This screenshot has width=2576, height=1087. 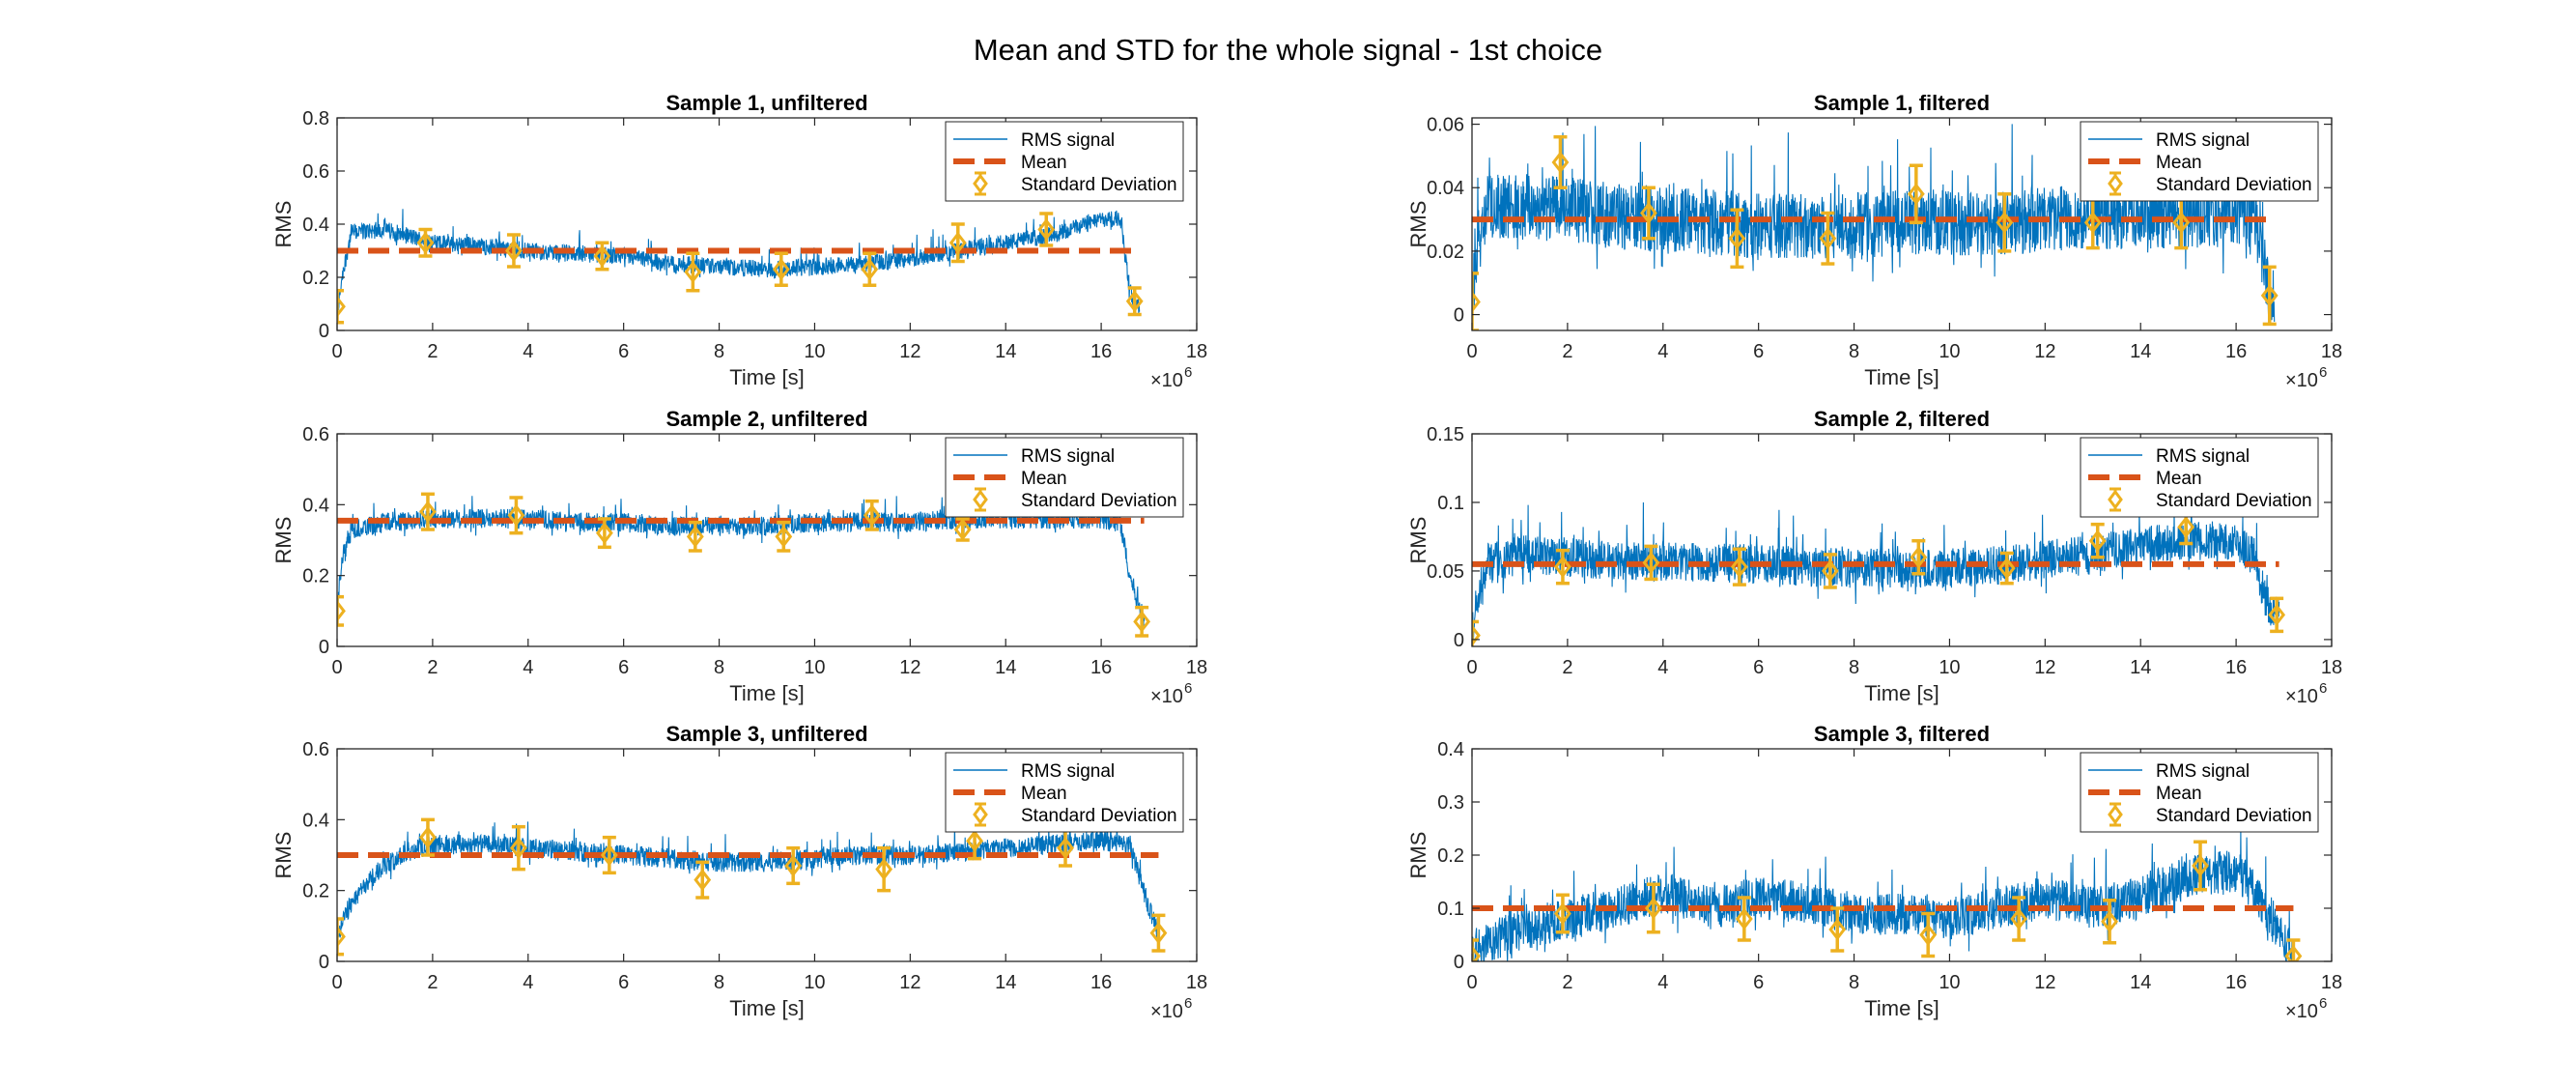 I want to click on panel-title: Sample 3, unfiltered, so click(x=766, y=734).